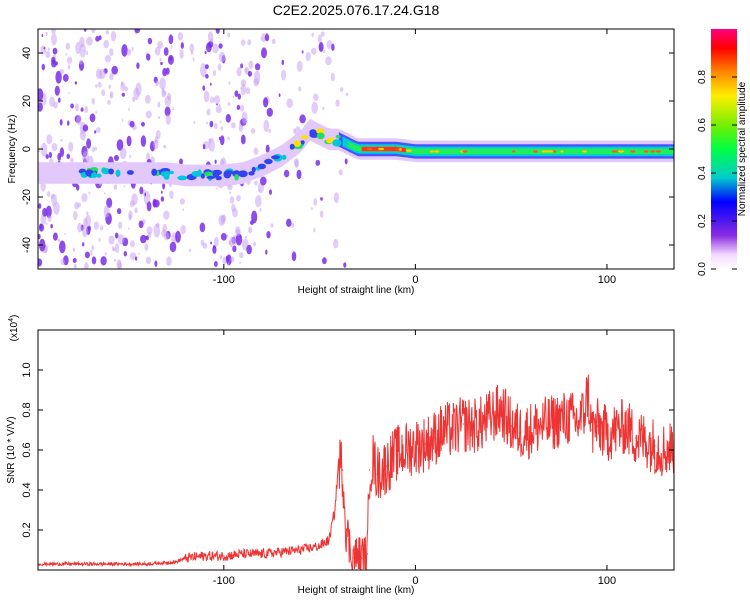 Image resolution: width=750 pixels, height=600 pixels. I want to click on y-tick-label: 20, so click(27, 101).